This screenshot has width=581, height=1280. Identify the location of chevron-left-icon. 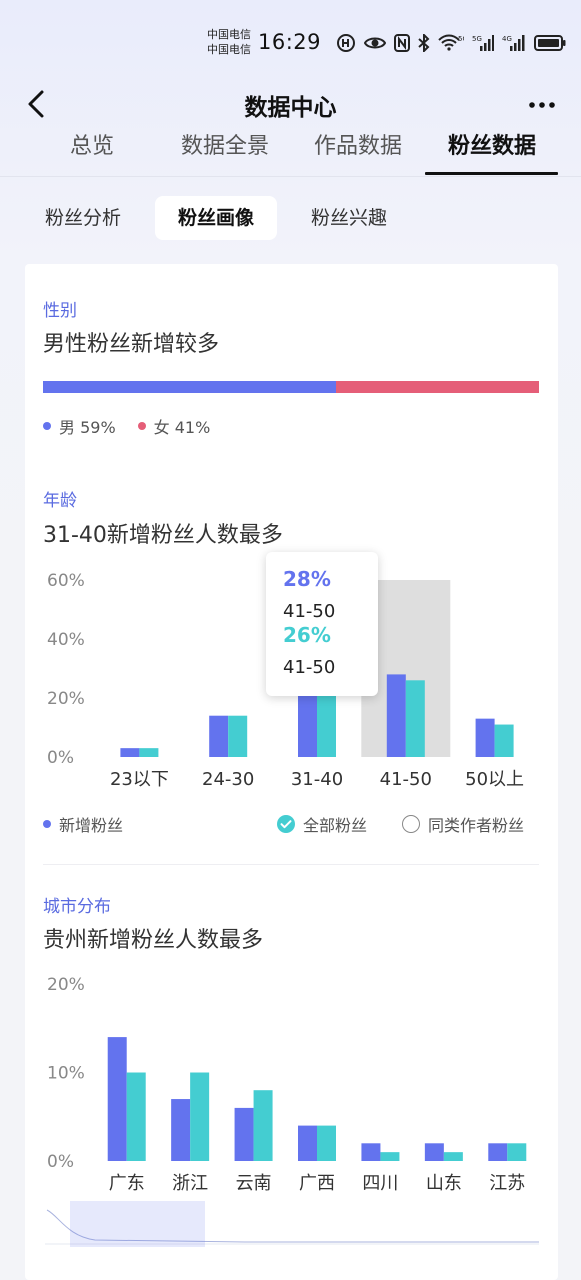
(36, 104).